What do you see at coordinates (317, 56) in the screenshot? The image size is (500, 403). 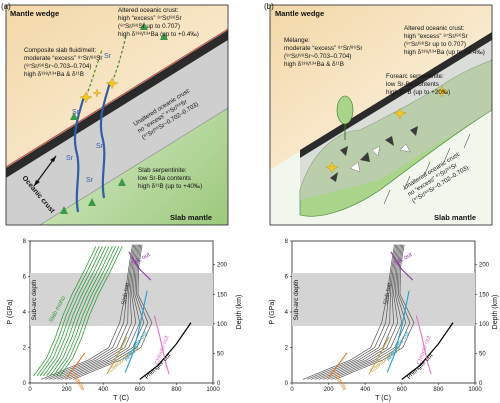 I see `melange-3: (⁸⁷Sr/⁸⁶Sr~0.703–0.704)` at bounding box center [317, 56].